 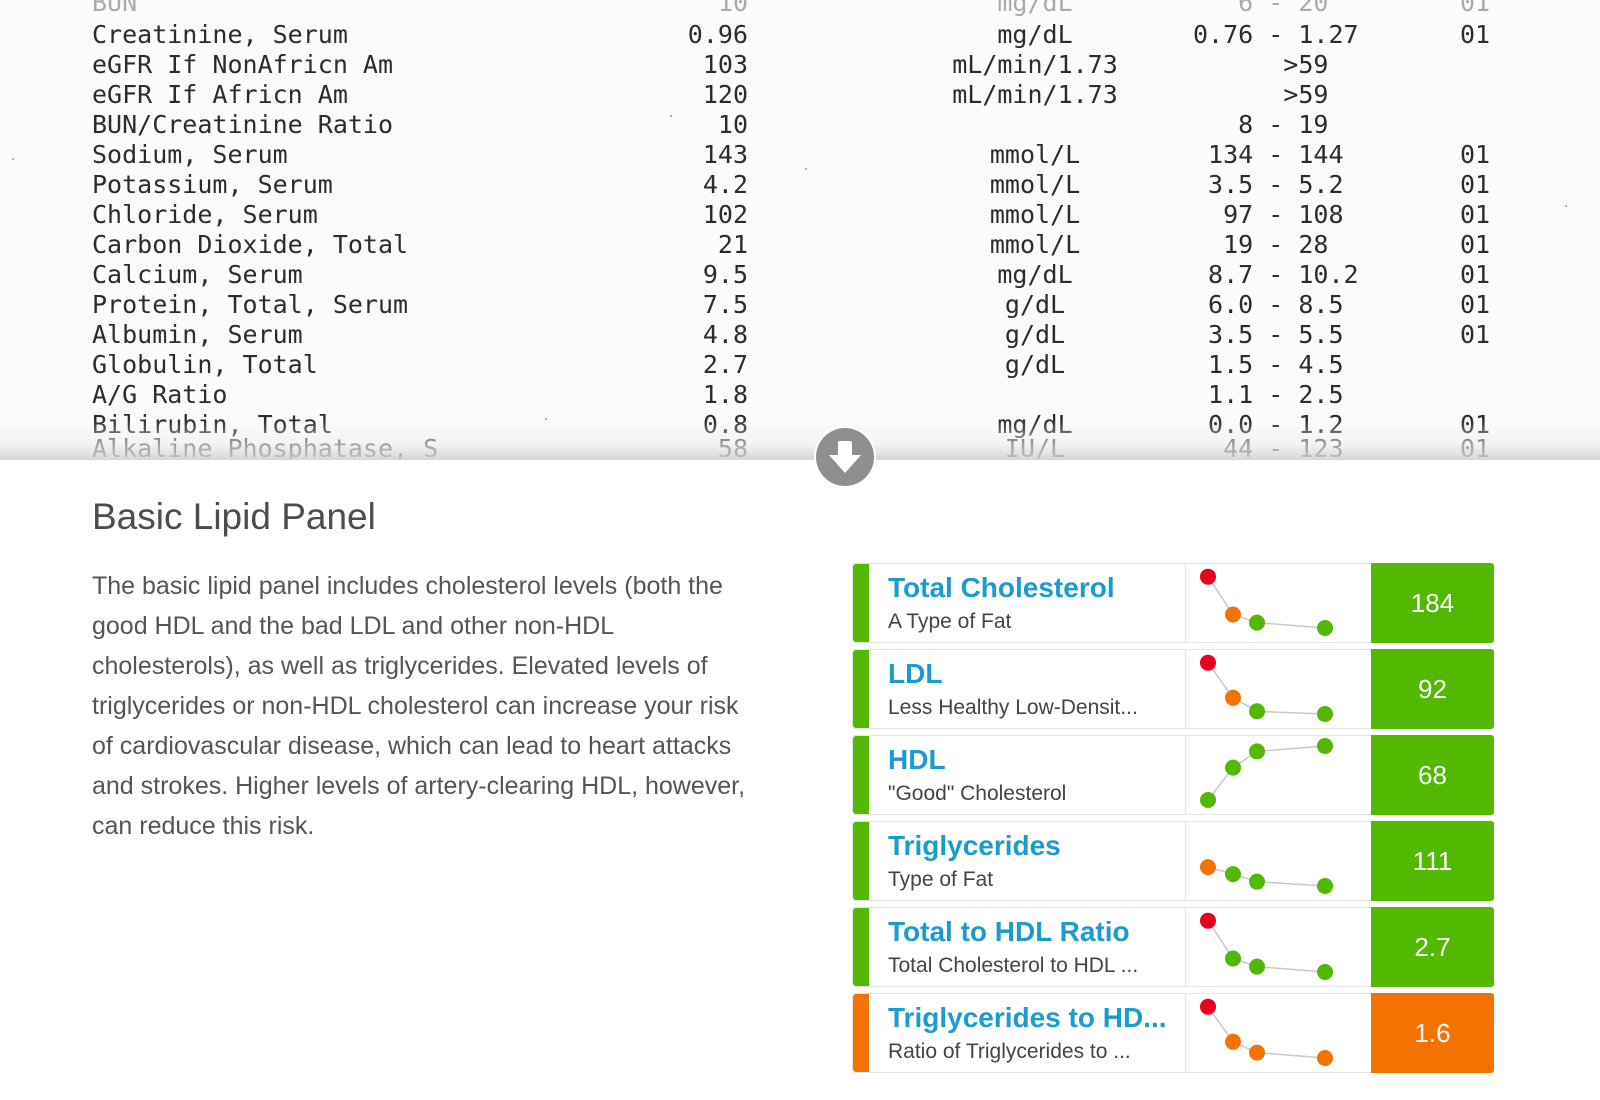 What do you see at coordinates (205, 214) in the screenshot?
I see `report-name: Chloride, Serum` at bounding box center [205, 214].